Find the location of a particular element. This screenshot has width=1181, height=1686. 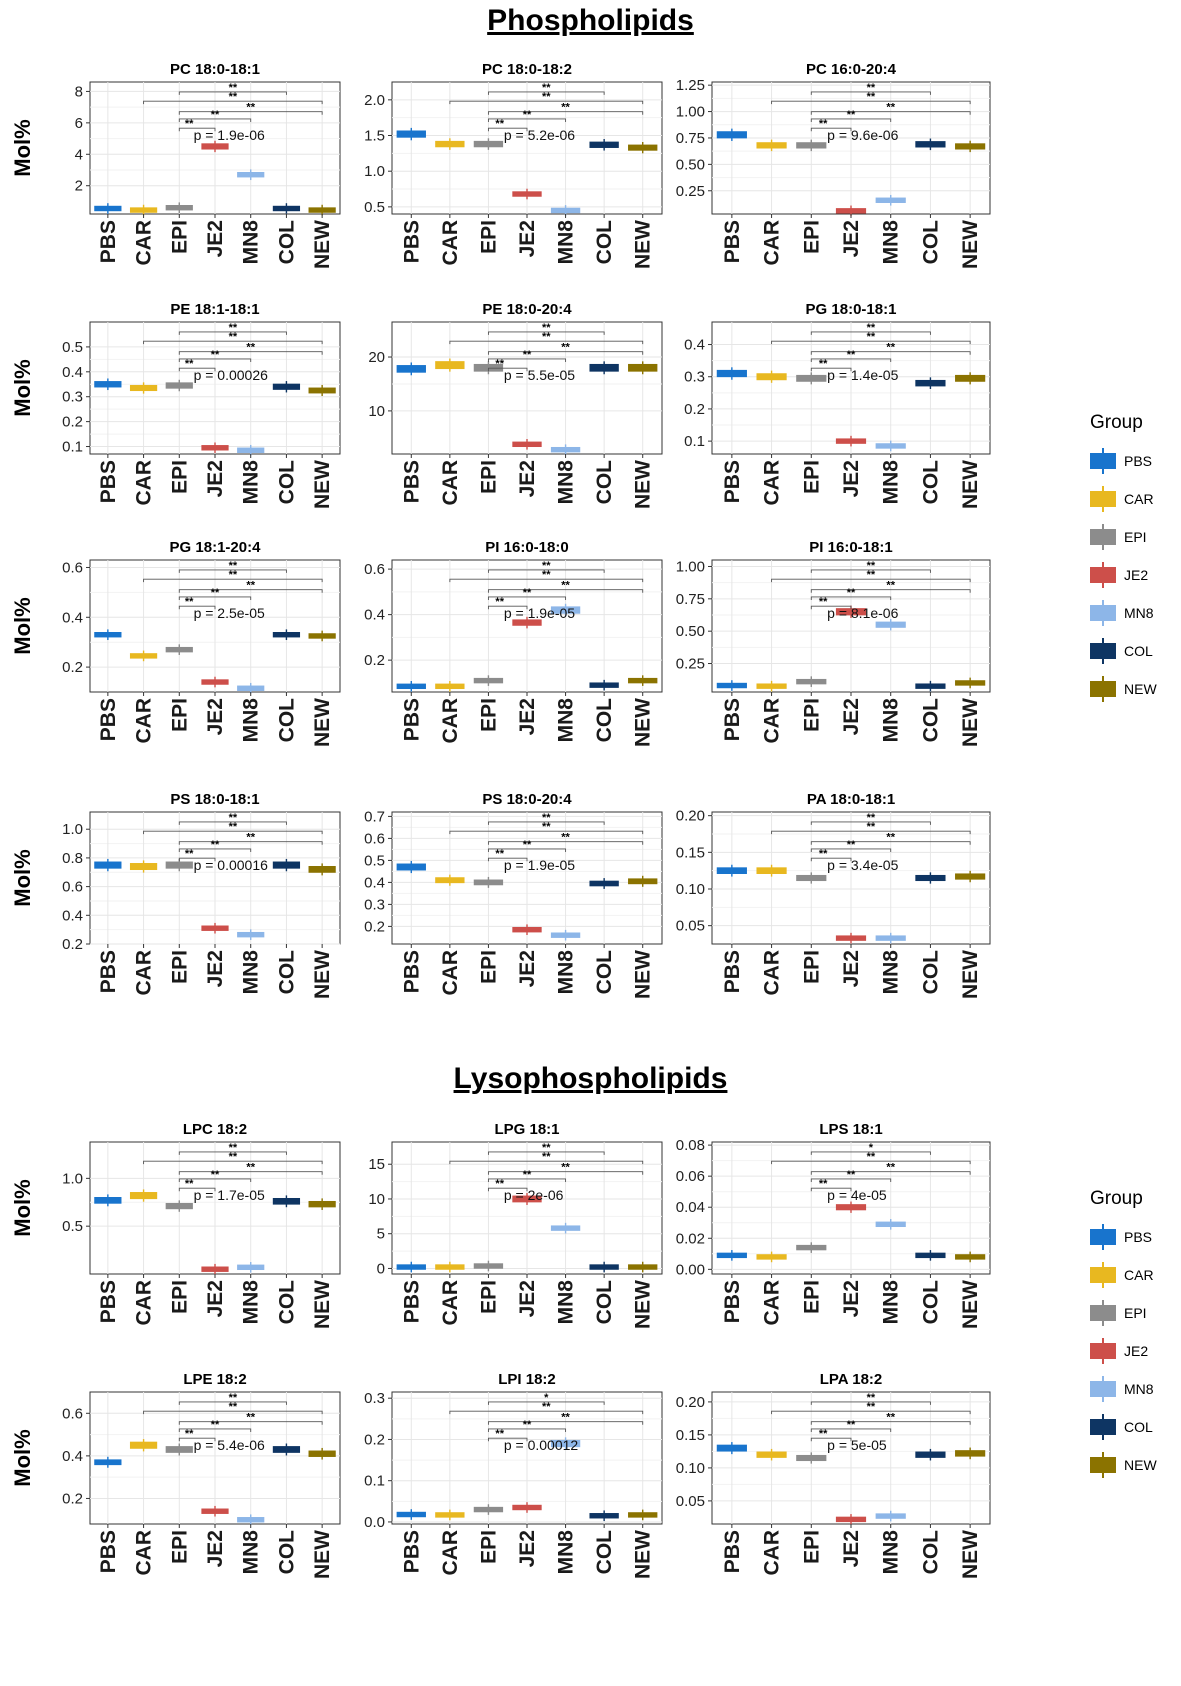

p-value-label: p = 5.5e-05 is located at coordinates (539, 375).